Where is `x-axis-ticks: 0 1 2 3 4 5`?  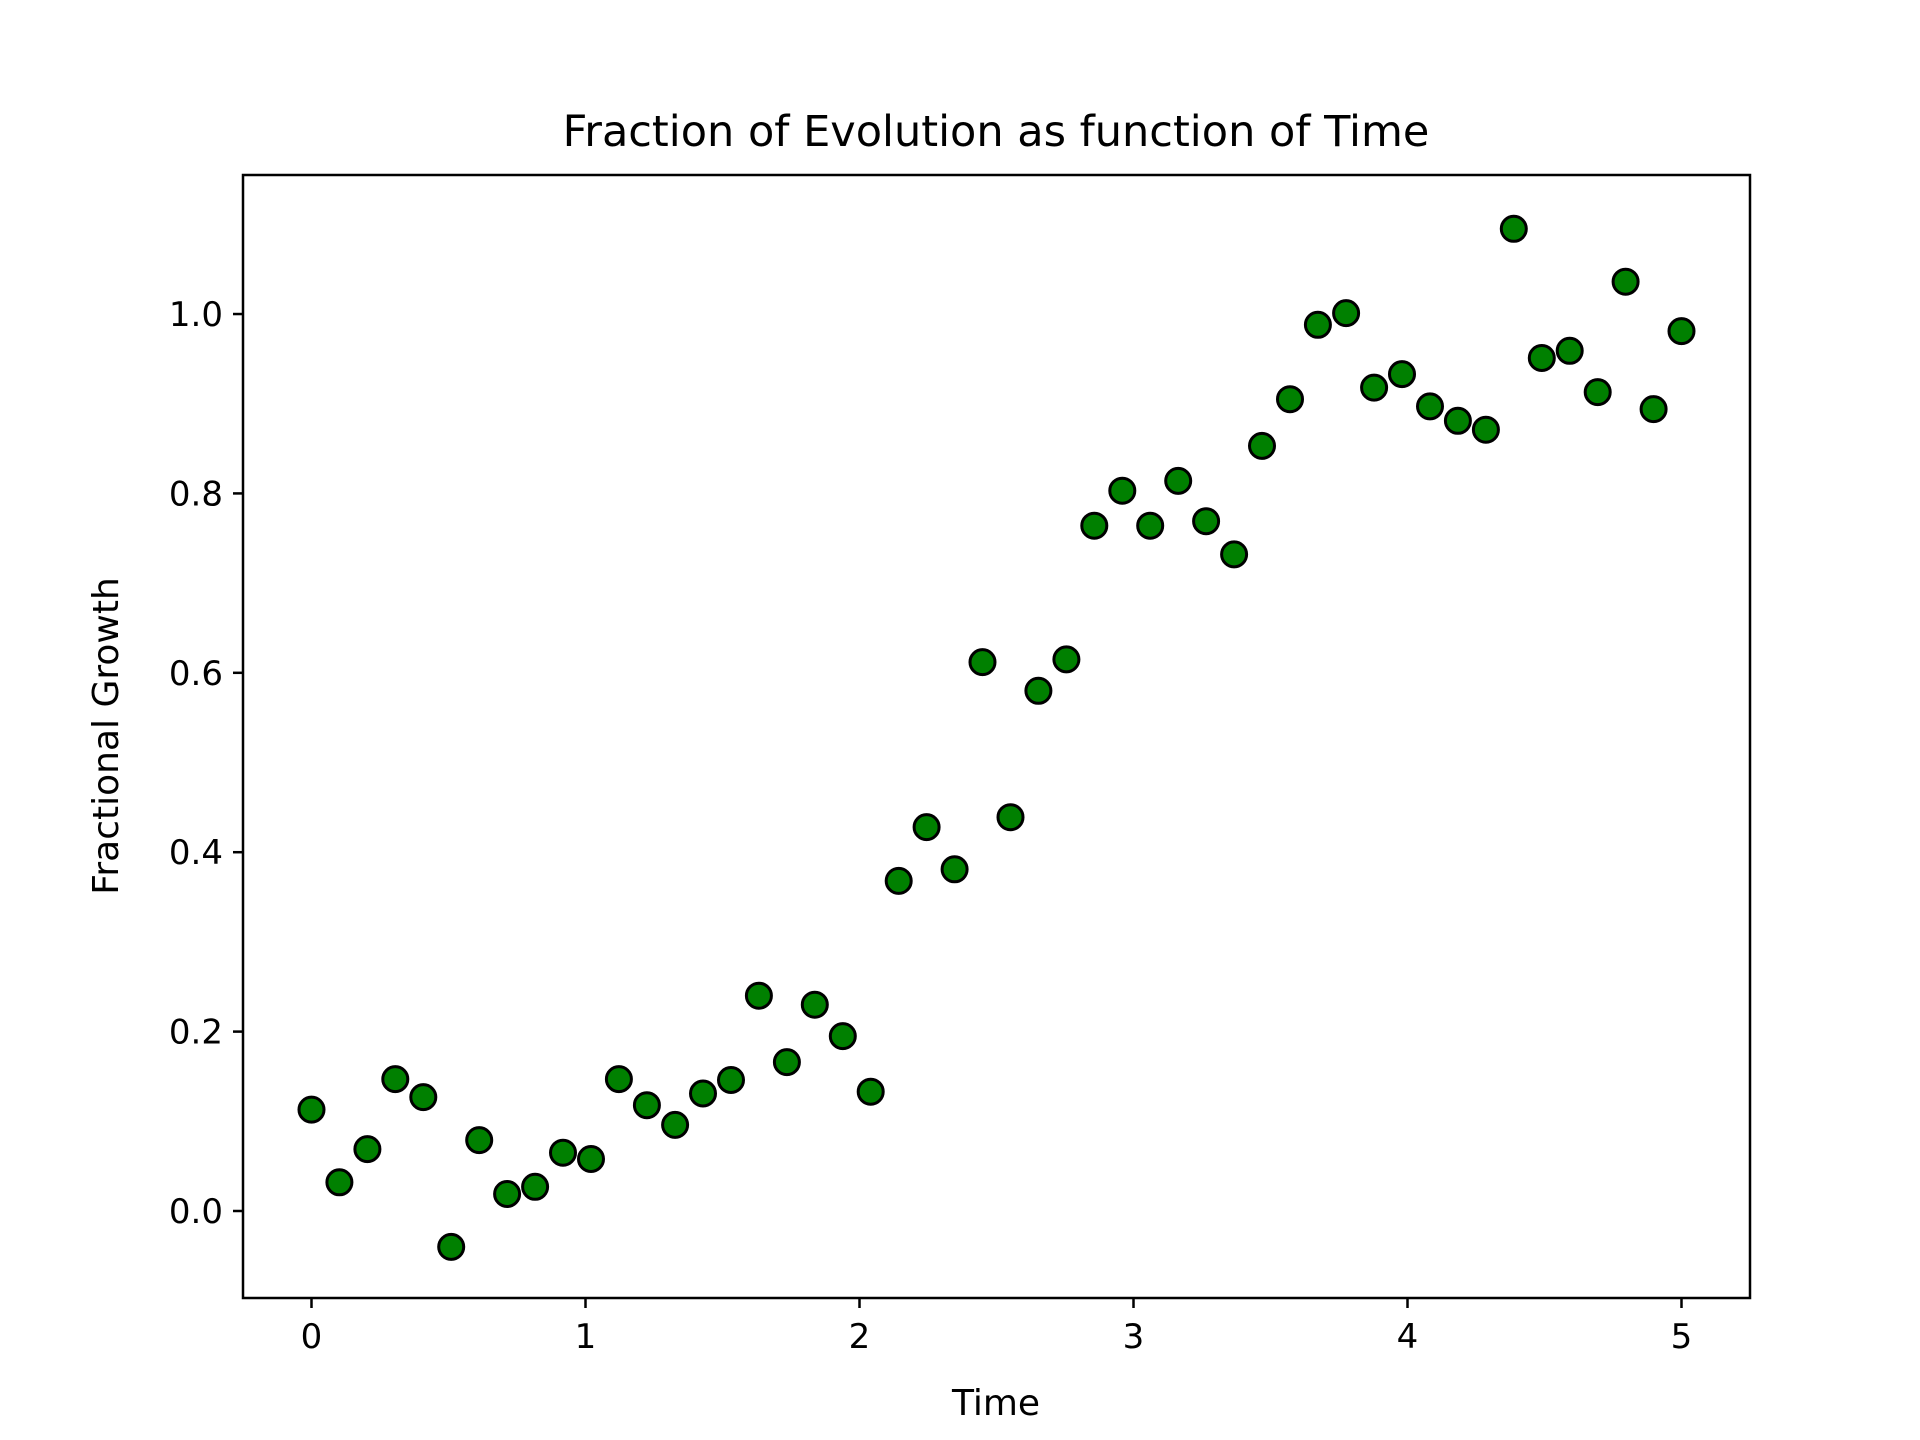
x-axis-ticks: 0 1 2 3 4 5 is located at coordinates (997, 1327).